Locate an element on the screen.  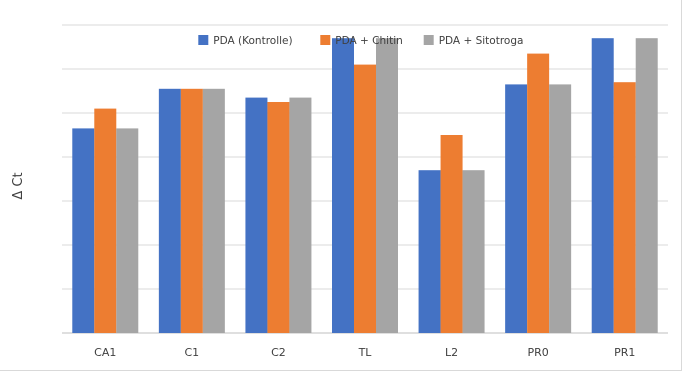
x-tick-labels: CA1 C1 C2 TL L2 PR0 PR1 is located at coordinates (364, 352).